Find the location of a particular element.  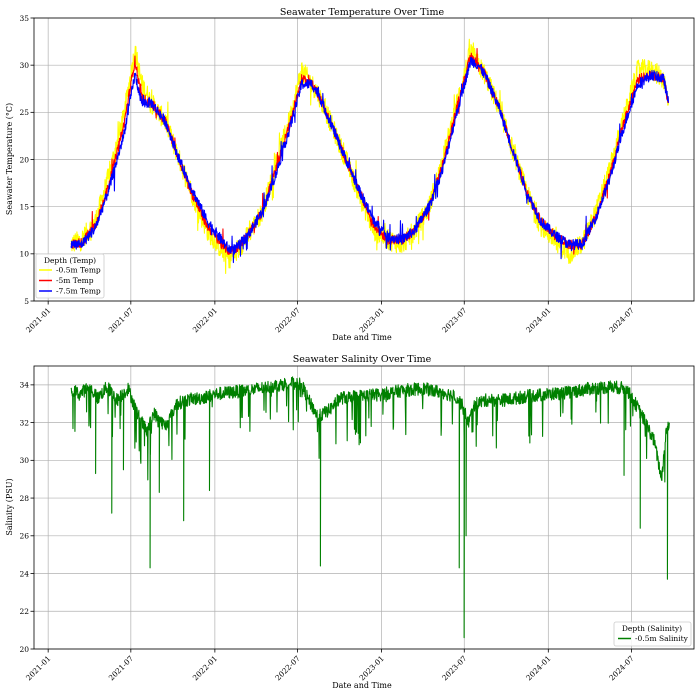

y-tick-label: 10 is located at coordinates (24, 254).